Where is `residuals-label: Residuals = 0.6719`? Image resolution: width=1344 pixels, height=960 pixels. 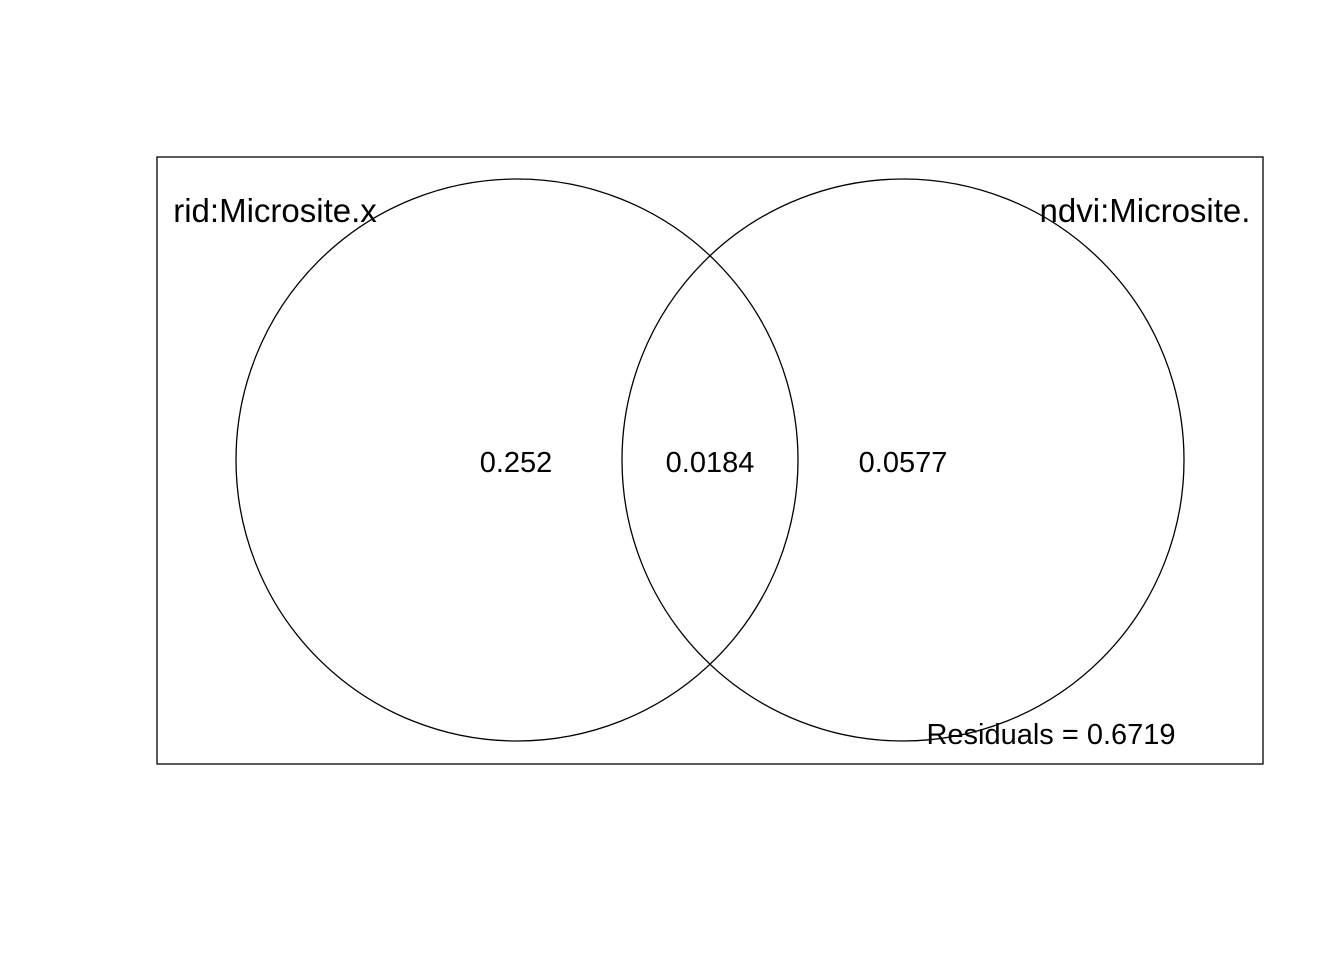 residuals-label: Residuals = 0.6719 is located at coordinates (1050, 735).